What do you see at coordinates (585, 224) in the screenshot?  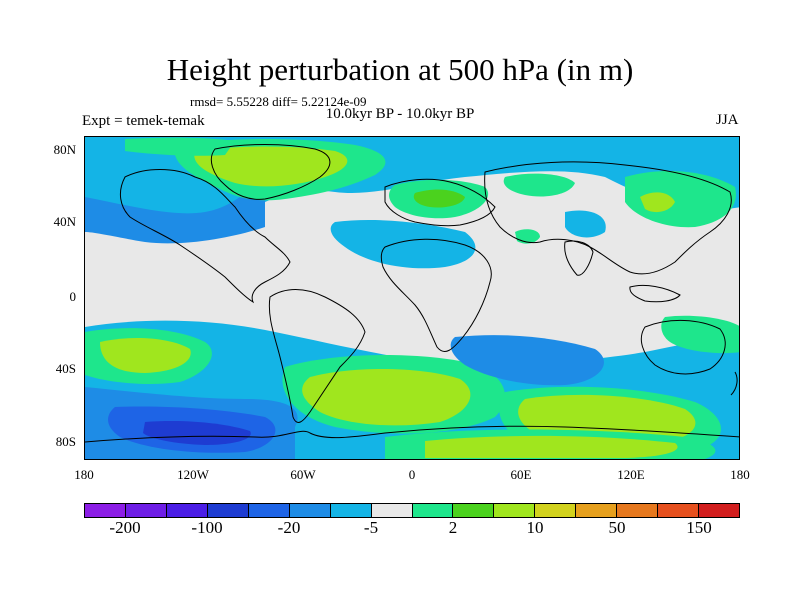 I see `contour-india` at bounding box center [585, 224].